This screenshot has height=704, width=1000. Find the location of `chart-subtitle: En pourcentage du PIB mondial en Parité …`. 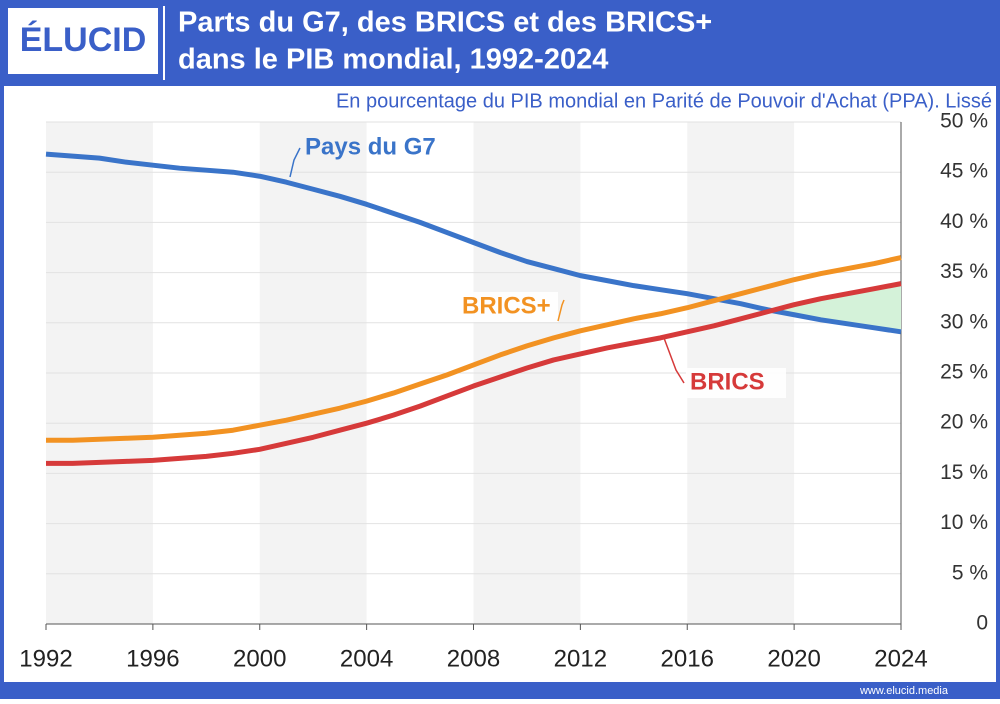

chart-subtitle: En pourcentage du PIB mondial en Parité … is located at coordinates (664, 101).